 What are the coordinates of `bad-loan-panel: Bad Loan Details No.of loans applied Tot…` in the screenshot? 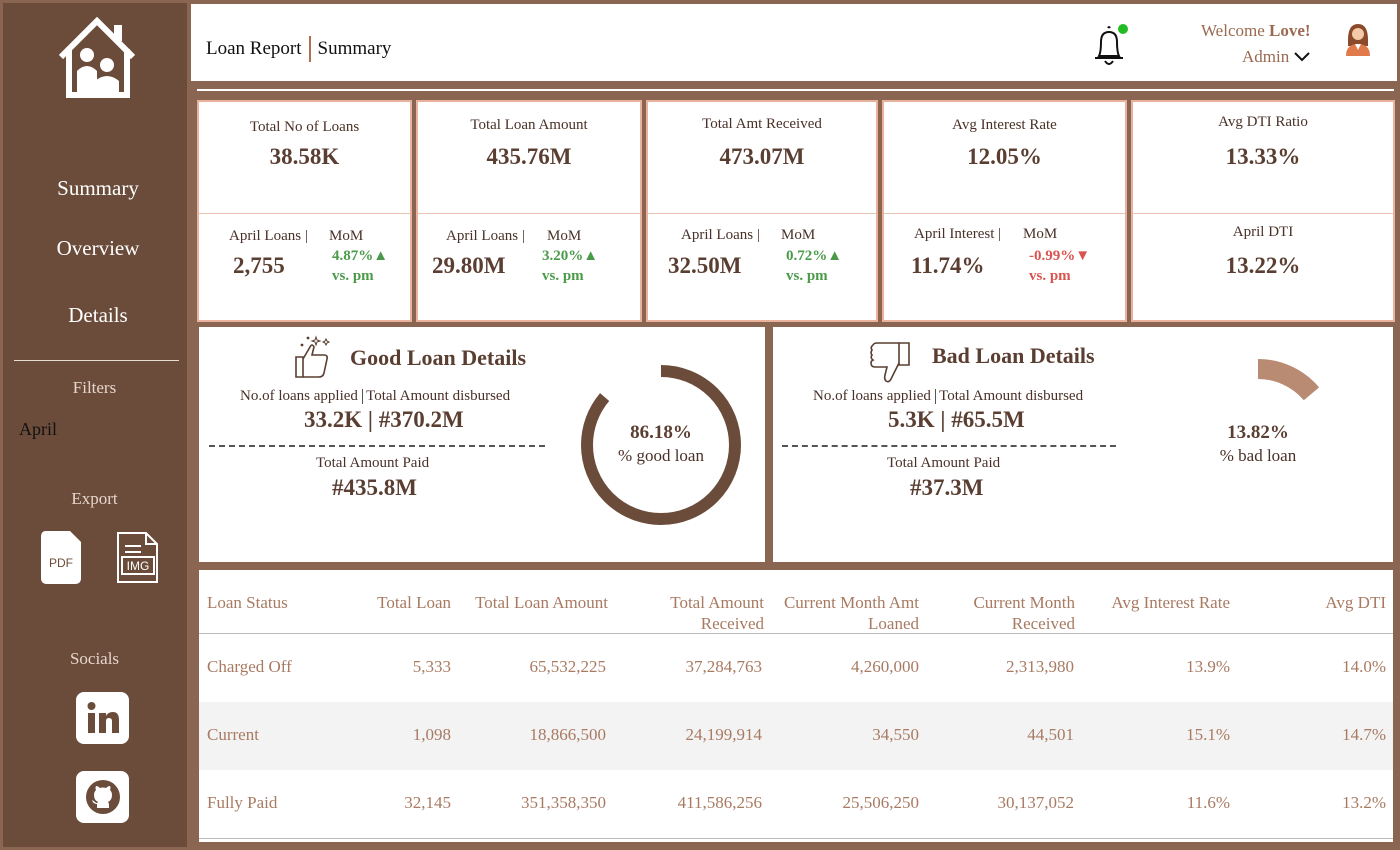 It's located at (1083, 444).